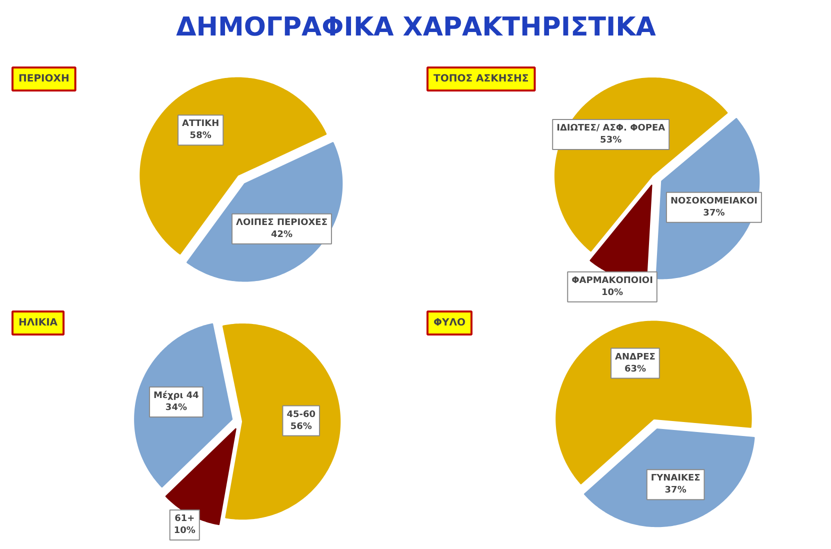 Image resolution: width=831 pixels, height=549 pixels. I want to click on slice-label: 61+, so click(184, 519).